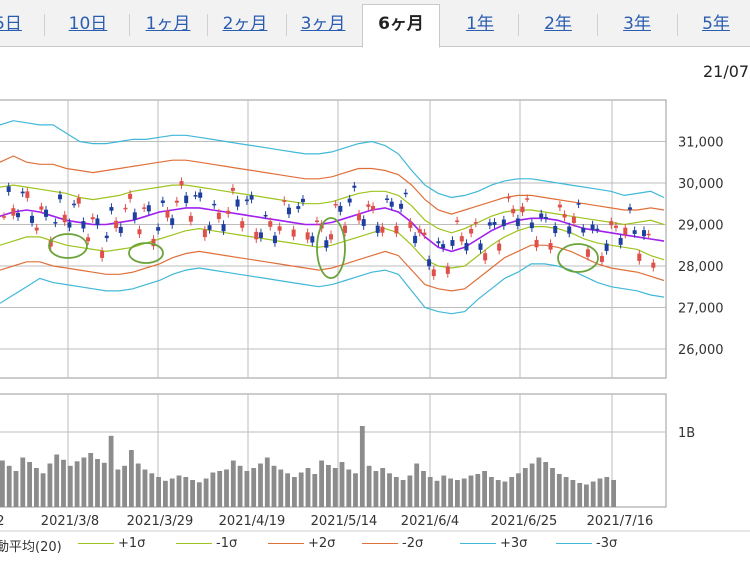 The image size is (750, 563). I want to click on x-axis-label: /12, so click(2, 521).